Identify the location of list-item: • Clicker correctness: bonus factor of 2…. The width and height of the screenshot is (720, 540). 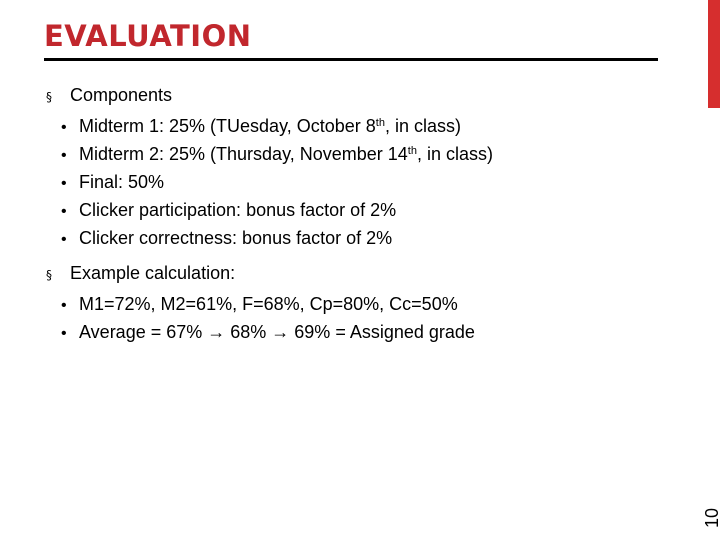
(369, 239).